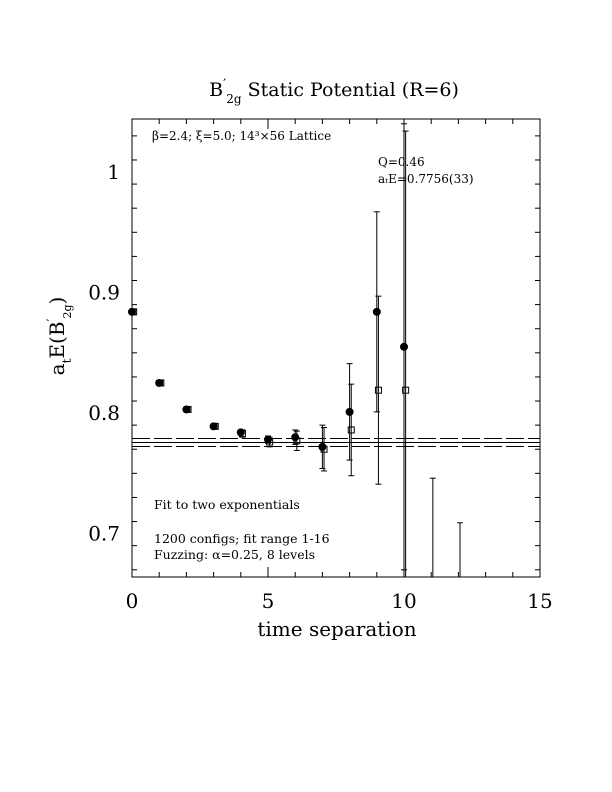 The height and width of the screenshot is (792, 612). I want to click on y-axis-label: atE(B′2g), so click(59, 336).